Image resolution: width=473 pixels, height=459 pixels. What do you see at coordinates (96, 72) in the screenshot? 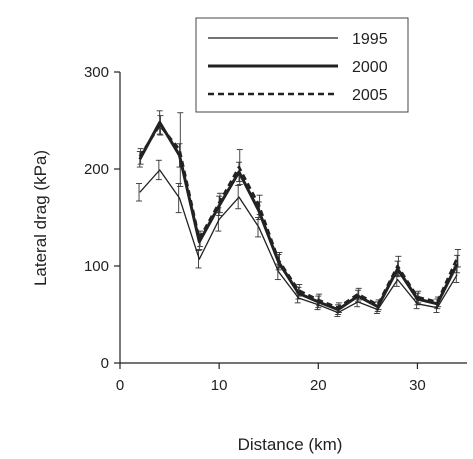
I see `y-tick-label-300: 300` at bounding box center [96, 72].